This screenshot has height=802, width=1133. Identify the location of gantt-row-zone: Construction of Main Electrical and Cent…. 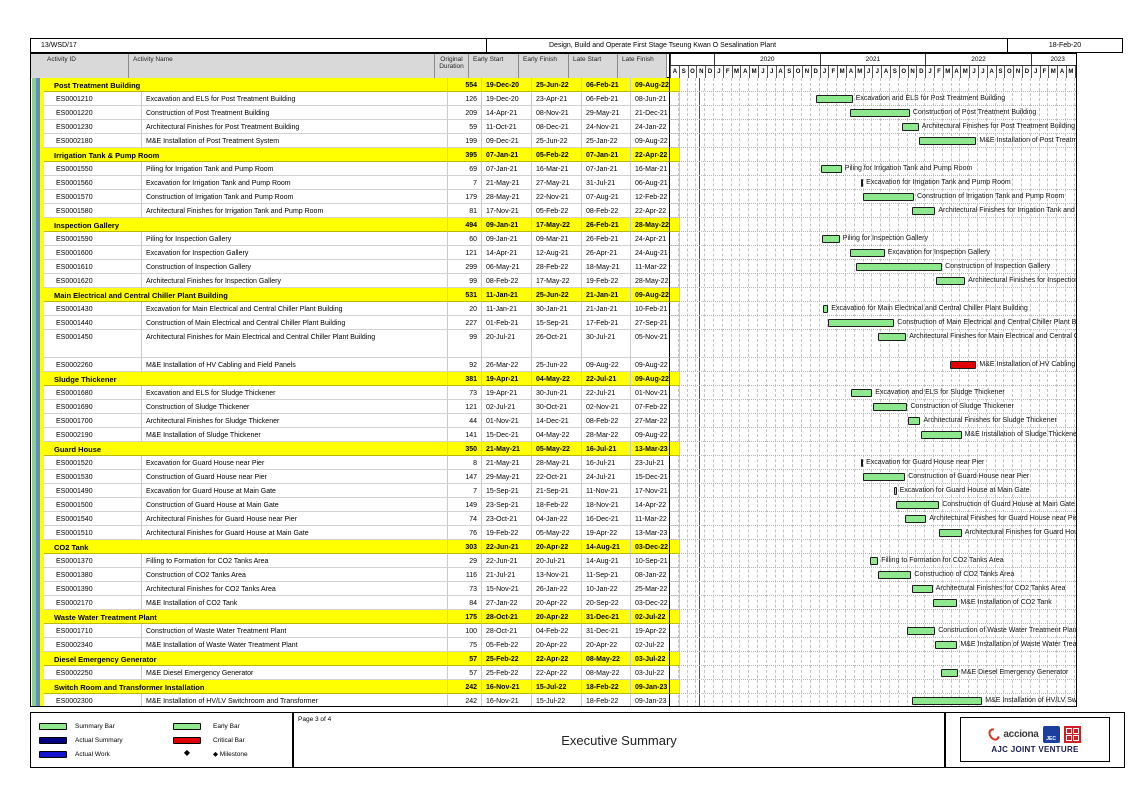
(872, 323).